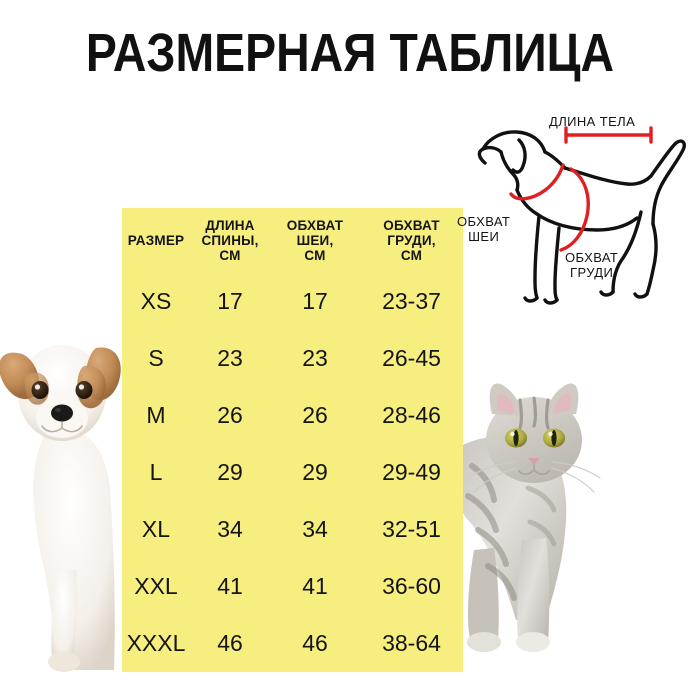 The height and width of the screenshot is (700, 700). Describe the element at coordinates (156, 300) in the screenshot. I see `table-cell-size: XS` at that location.